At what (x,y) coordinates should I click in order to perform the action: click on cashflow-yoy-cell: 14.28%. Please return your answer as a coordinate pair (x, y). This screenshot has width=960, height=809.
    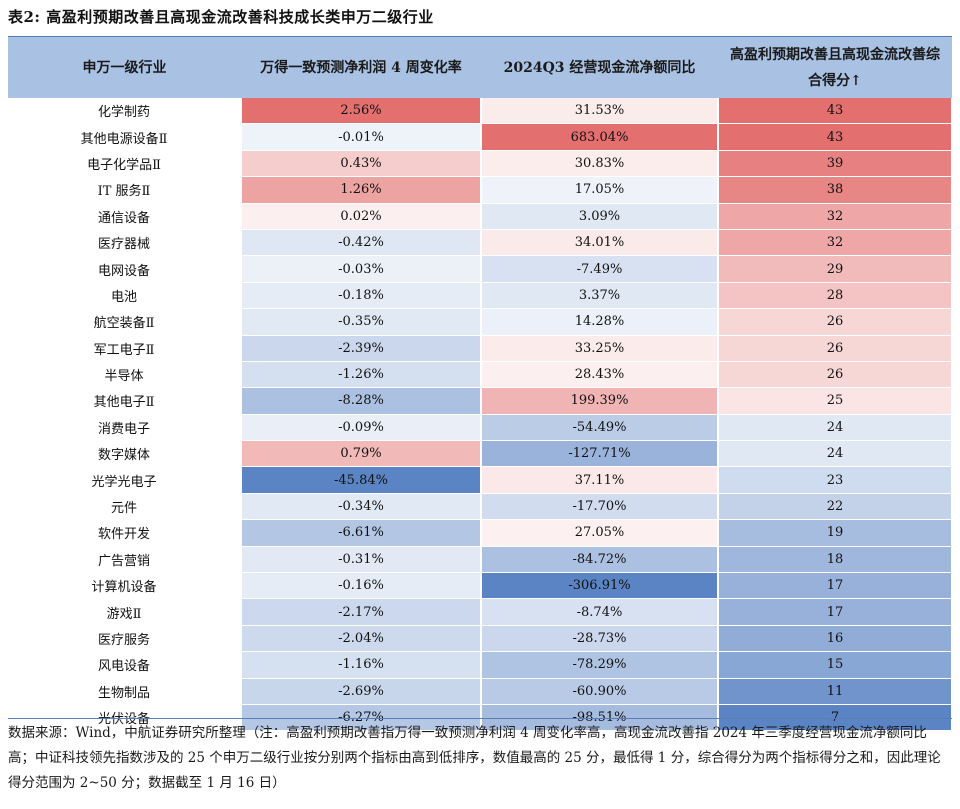
    Looking at the image, I should click on (600, 322).